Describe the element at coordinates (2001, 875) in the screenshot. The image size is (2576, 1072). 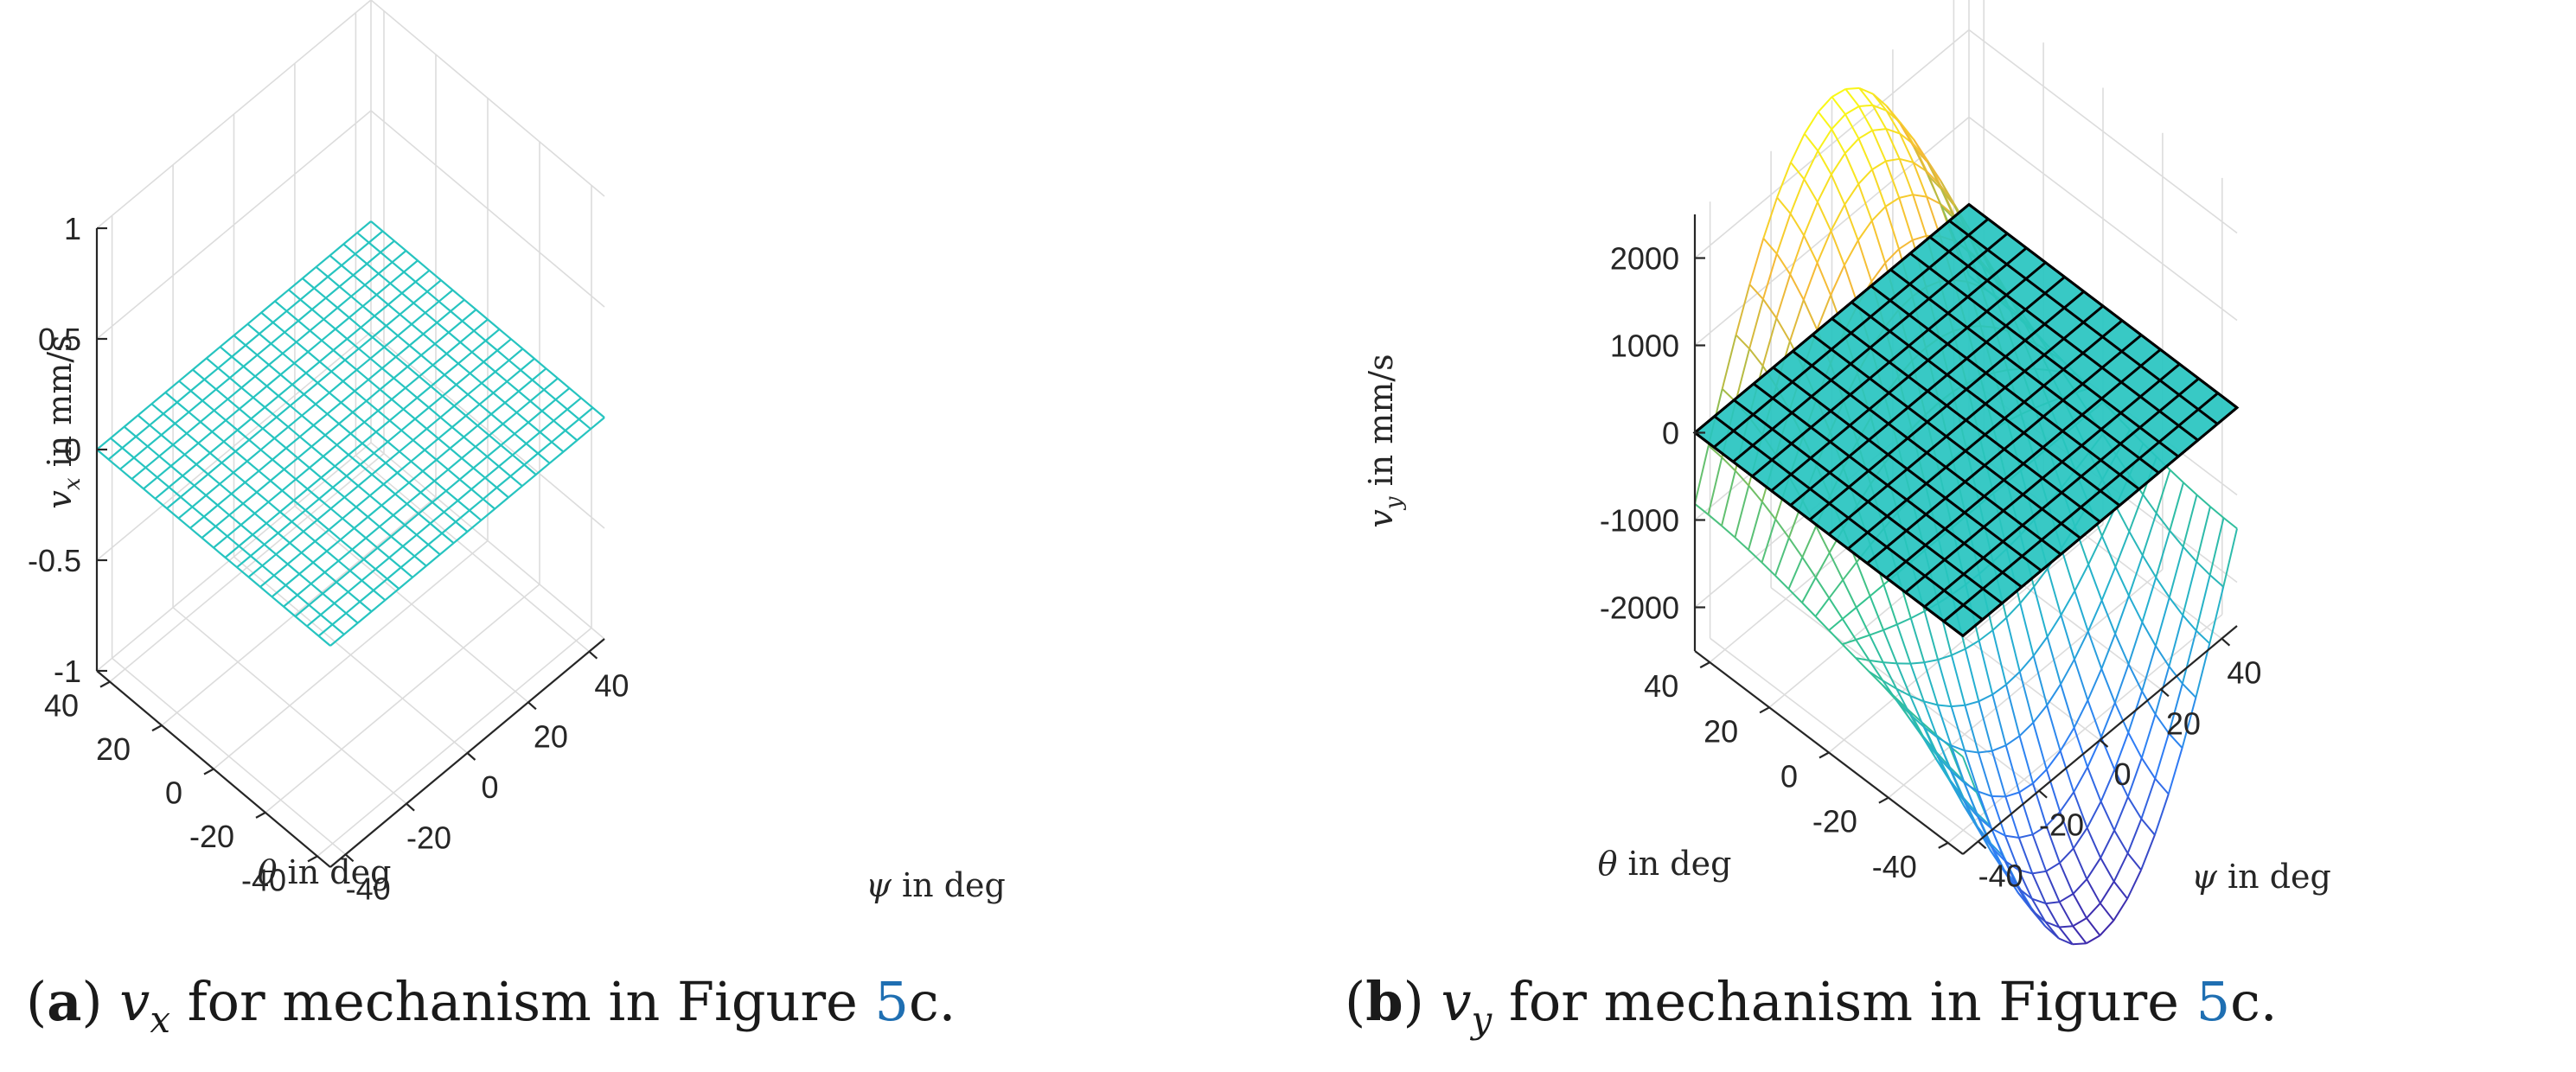
I see `x-tick-label: -40` at that location.